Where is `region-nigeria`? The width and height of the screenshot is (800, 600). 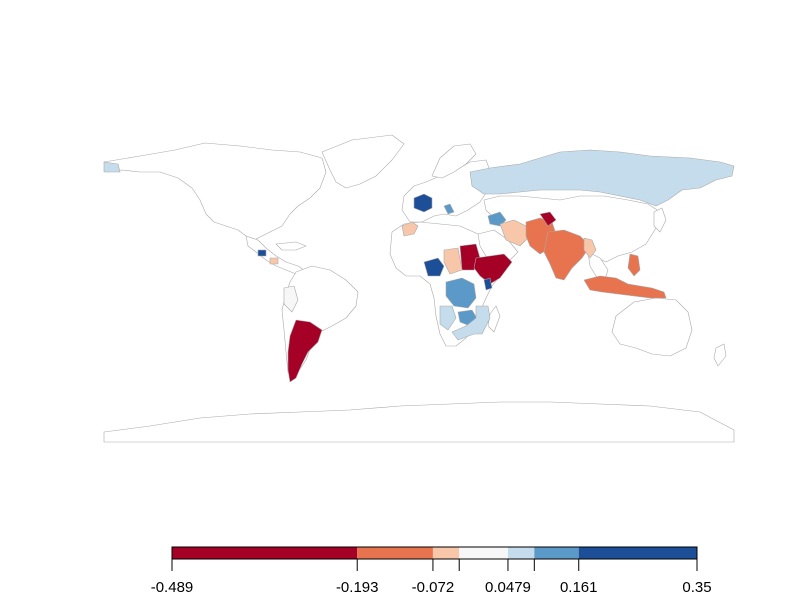 region-nigeria is located at coordinates (434, 267).